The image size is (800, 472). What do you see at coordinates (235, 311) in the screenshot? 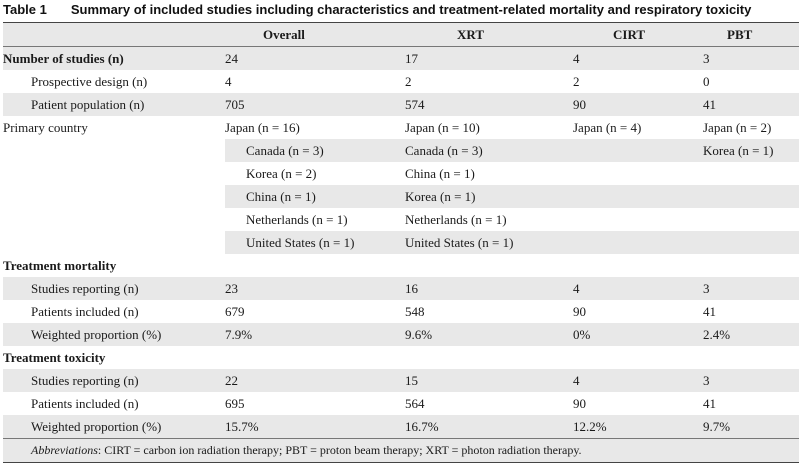
I see `cell-overall: 679` at bounding box center [235, 311].